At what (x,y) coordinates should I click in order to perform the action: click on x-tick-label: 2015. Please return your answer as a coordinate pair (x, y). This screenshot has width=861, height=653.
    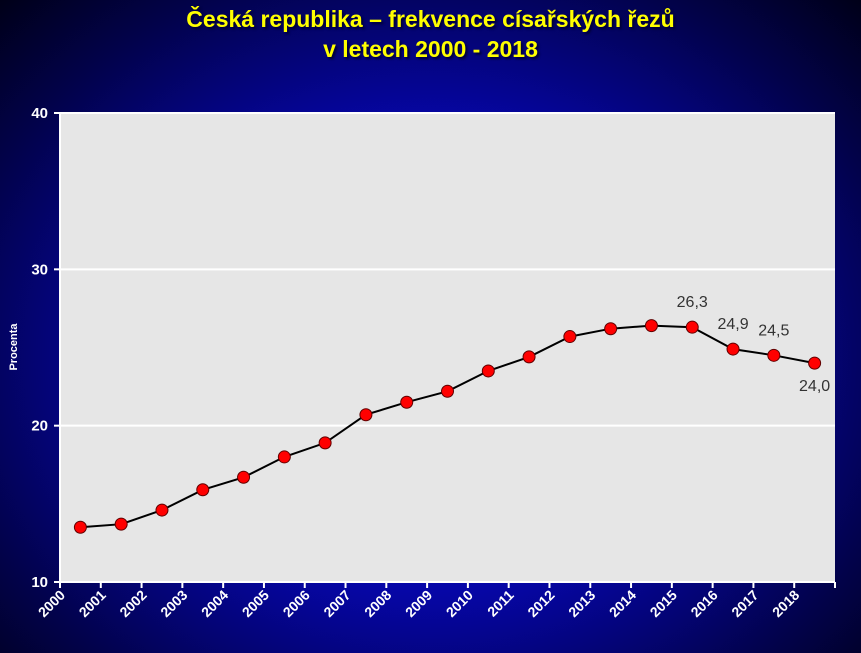
    Looking at the image, I should click on (663, 603).